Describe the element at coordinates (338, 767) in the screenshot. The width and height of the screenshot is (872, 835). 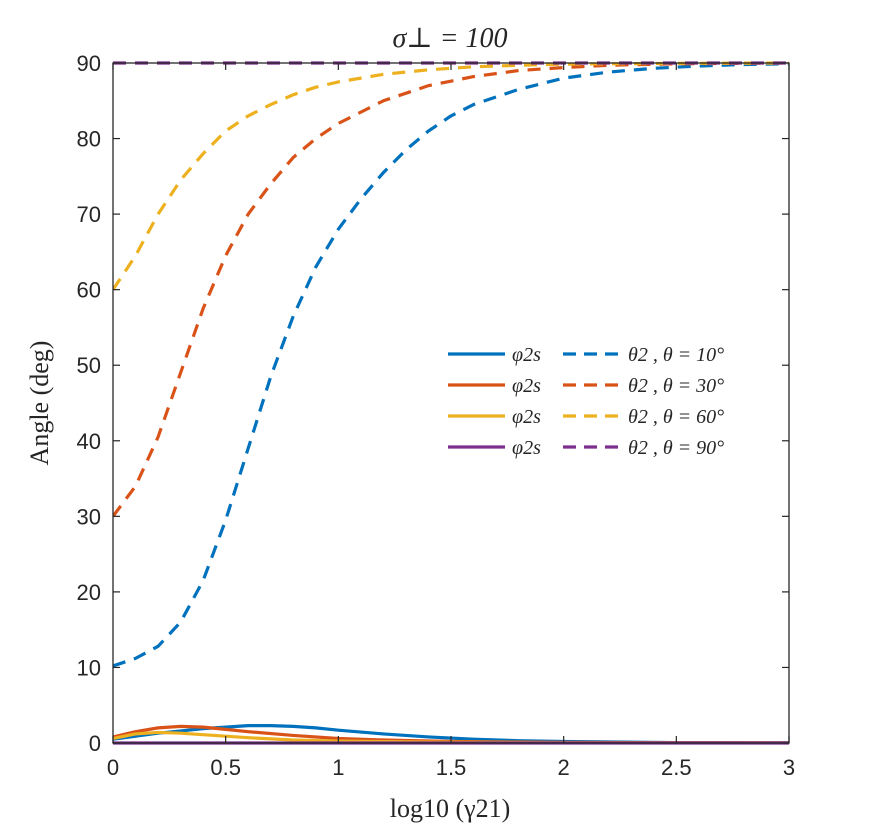
I see `x-tick-label: 1` at that location.